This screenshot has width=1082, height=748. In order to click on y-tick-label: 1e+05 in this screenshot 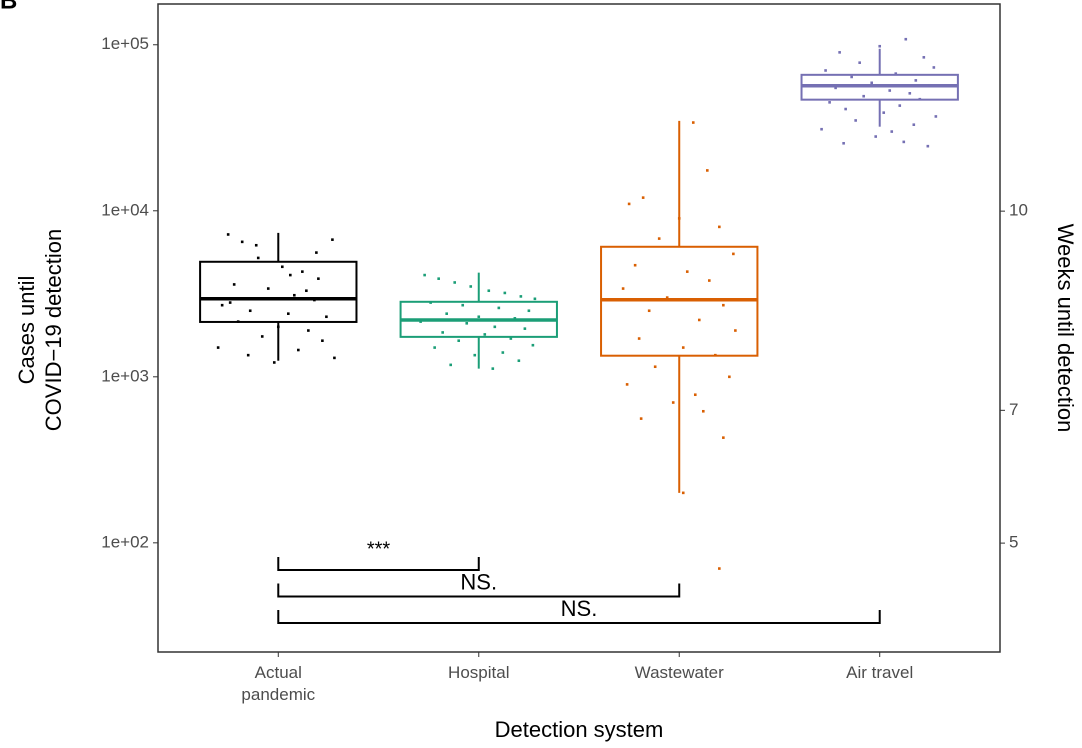, I will do `click(125, 43)`.